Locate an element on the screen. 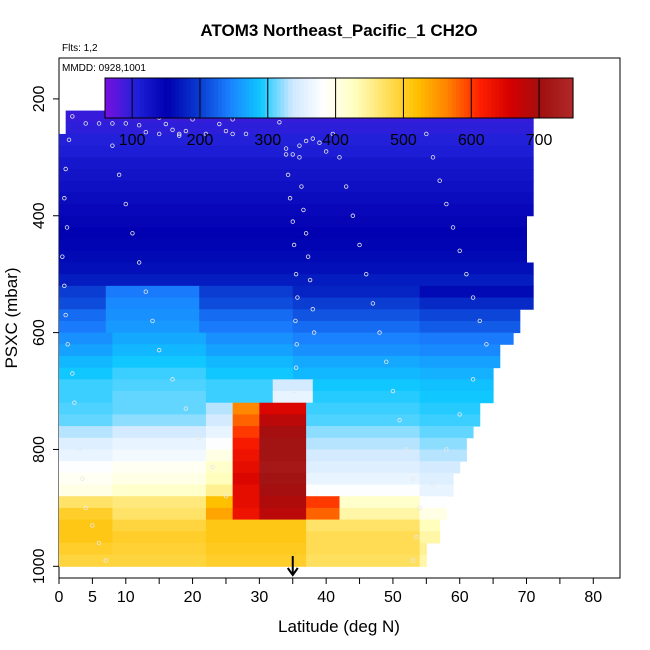 This screenshot has width=650, height=650. colorbar-tick-label: 500 is located at coordinates (403, 140).